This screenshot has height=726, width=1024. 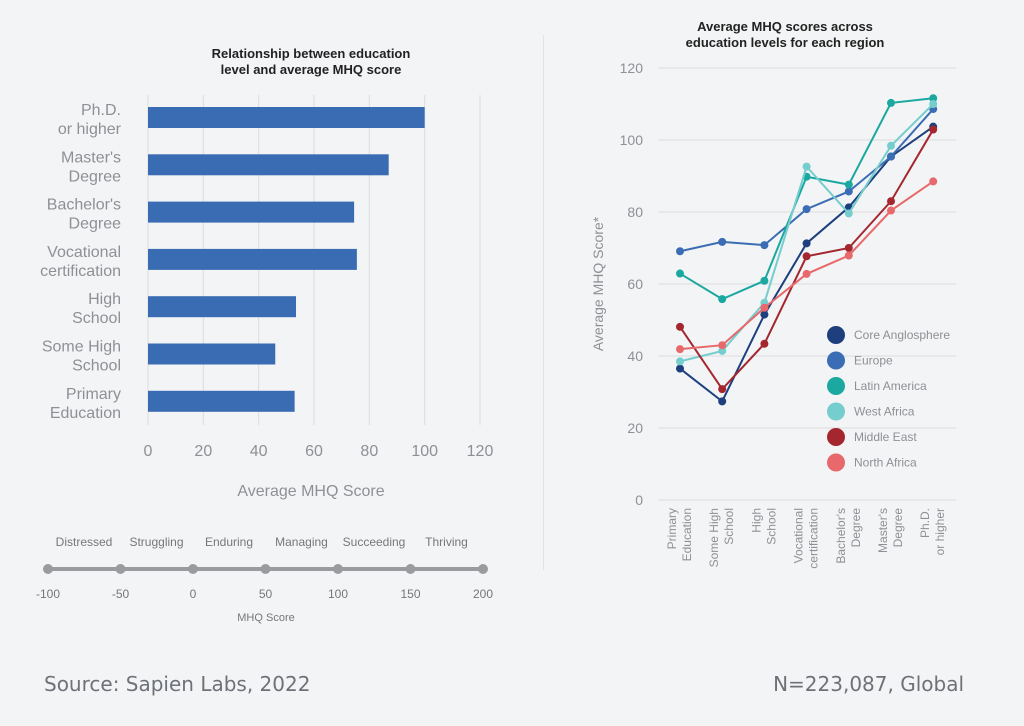 I want to click on x-axis-label: Average MHQ Score, so click(x=310, y=491).